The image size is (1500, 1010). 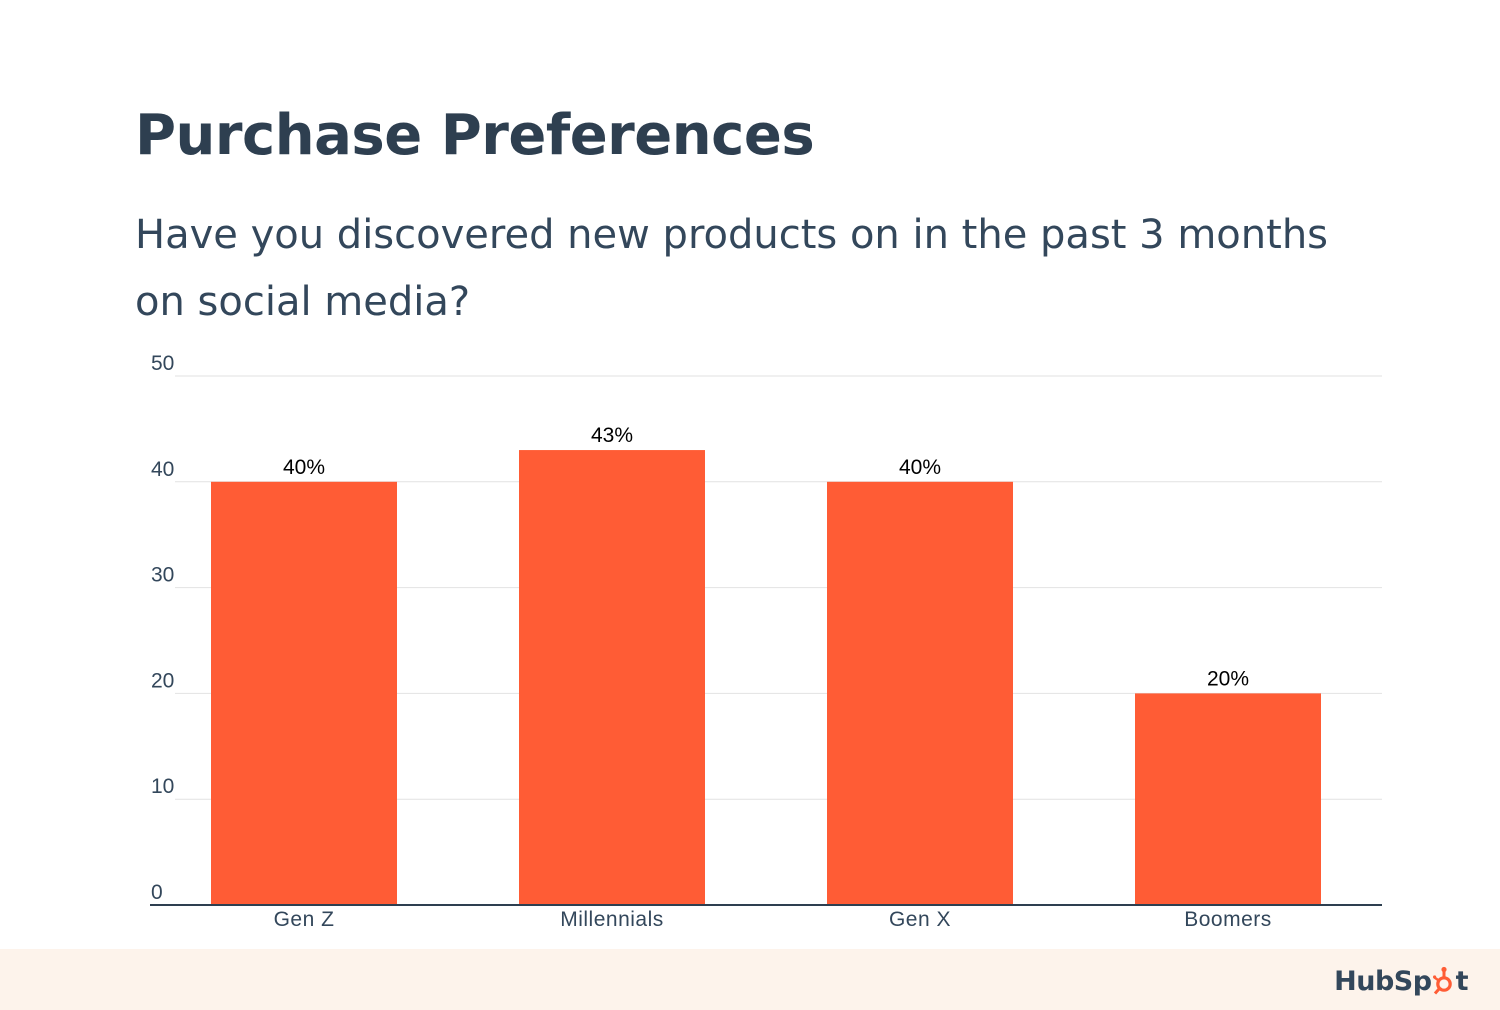 I want to click on y-axis-ticks: 0 10 20 30 40 50, so click(x=162, y=628).